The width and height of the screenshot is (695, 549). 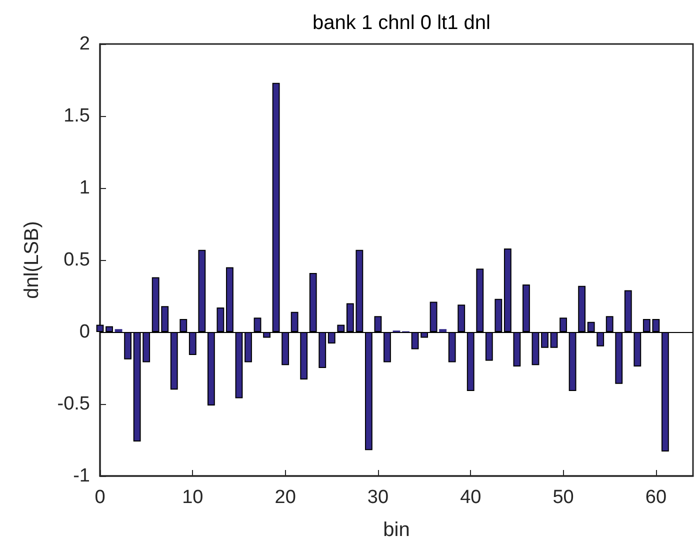 I want to click on y-tick-label: 0, so click(x=84, y=332).